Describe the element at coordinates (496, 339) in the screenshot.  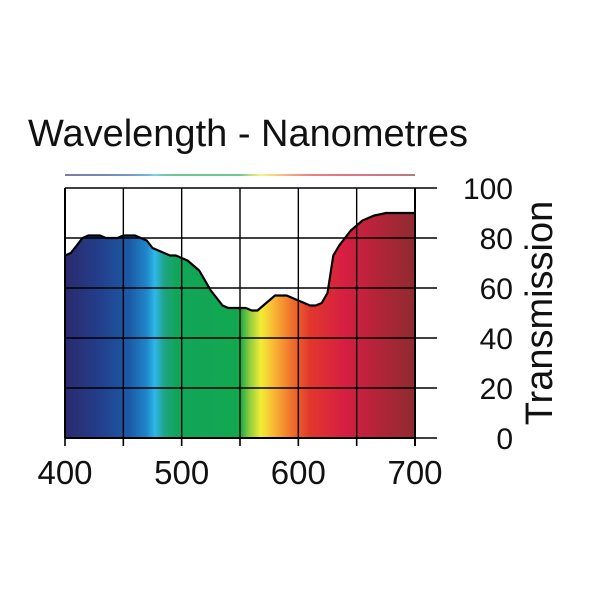
I see `y-tick-label: 40` at that location.